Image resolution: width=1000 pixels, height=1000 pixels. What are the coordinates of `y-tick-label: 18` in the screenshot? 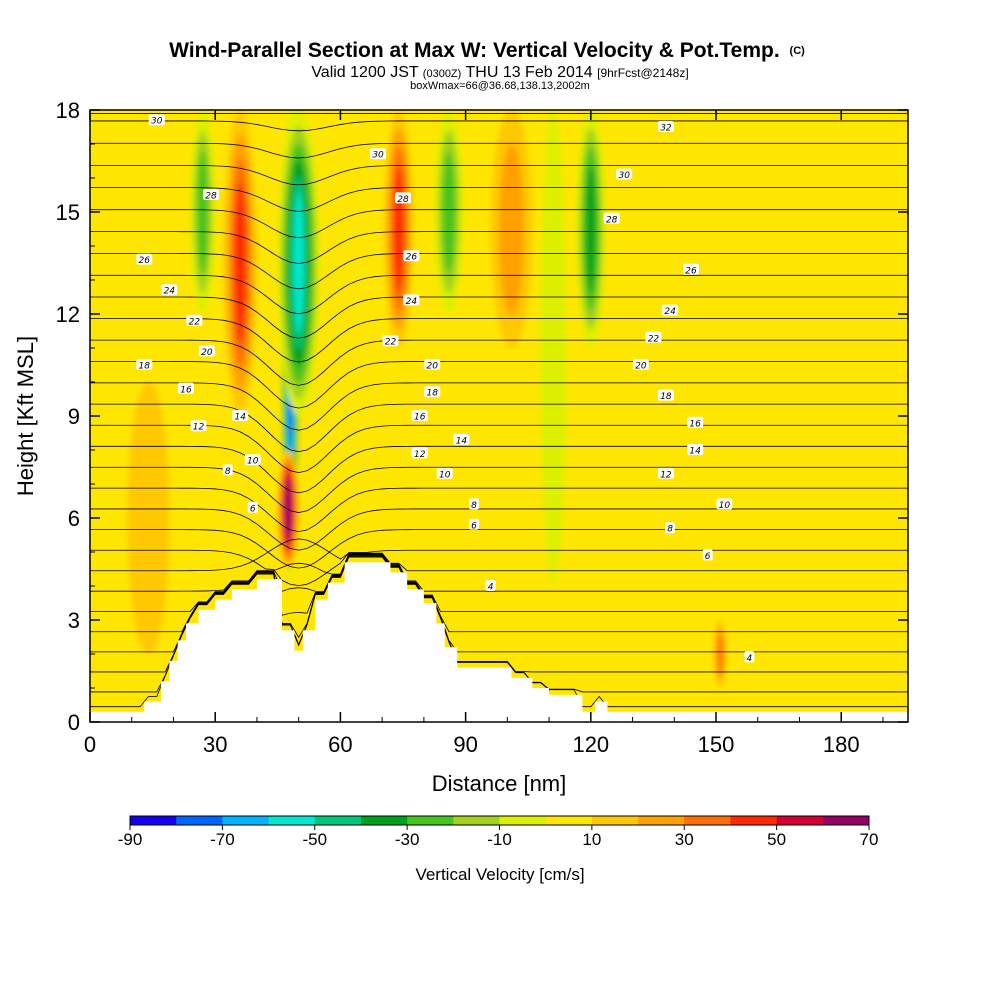 It's located at (68, 110).